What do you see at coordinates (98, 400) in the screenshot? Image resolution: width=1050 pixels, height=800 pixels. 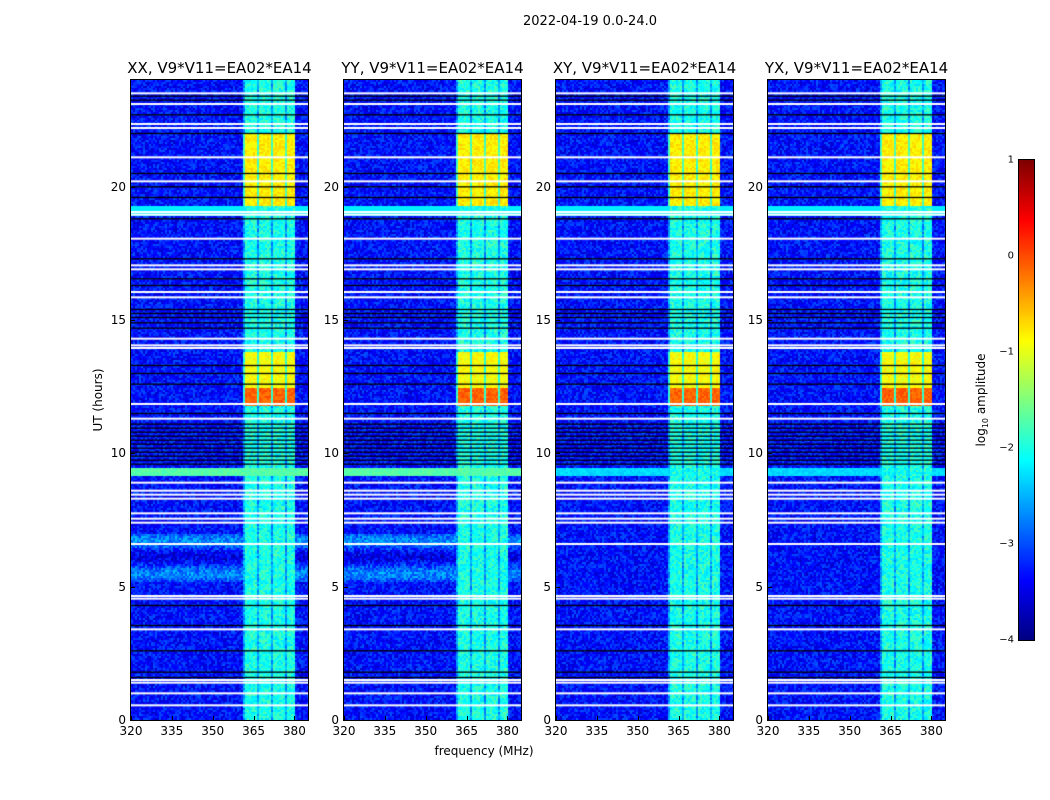 I see `y-axis-label: UT (hours)` at bounding box center [98, 400].